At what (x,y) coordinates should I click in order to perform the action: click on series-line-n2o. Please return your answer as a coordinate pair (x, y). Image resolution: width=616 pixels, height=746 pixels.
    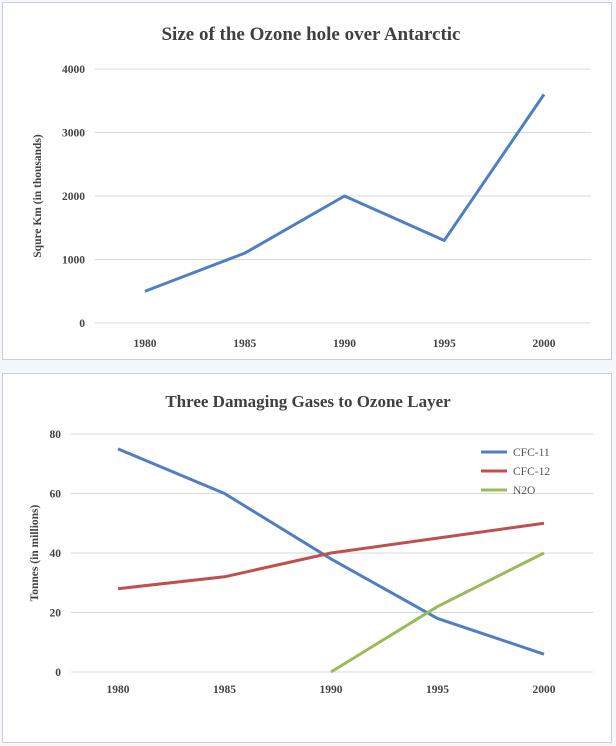
    Looking at the image, I should click on (437, 612).